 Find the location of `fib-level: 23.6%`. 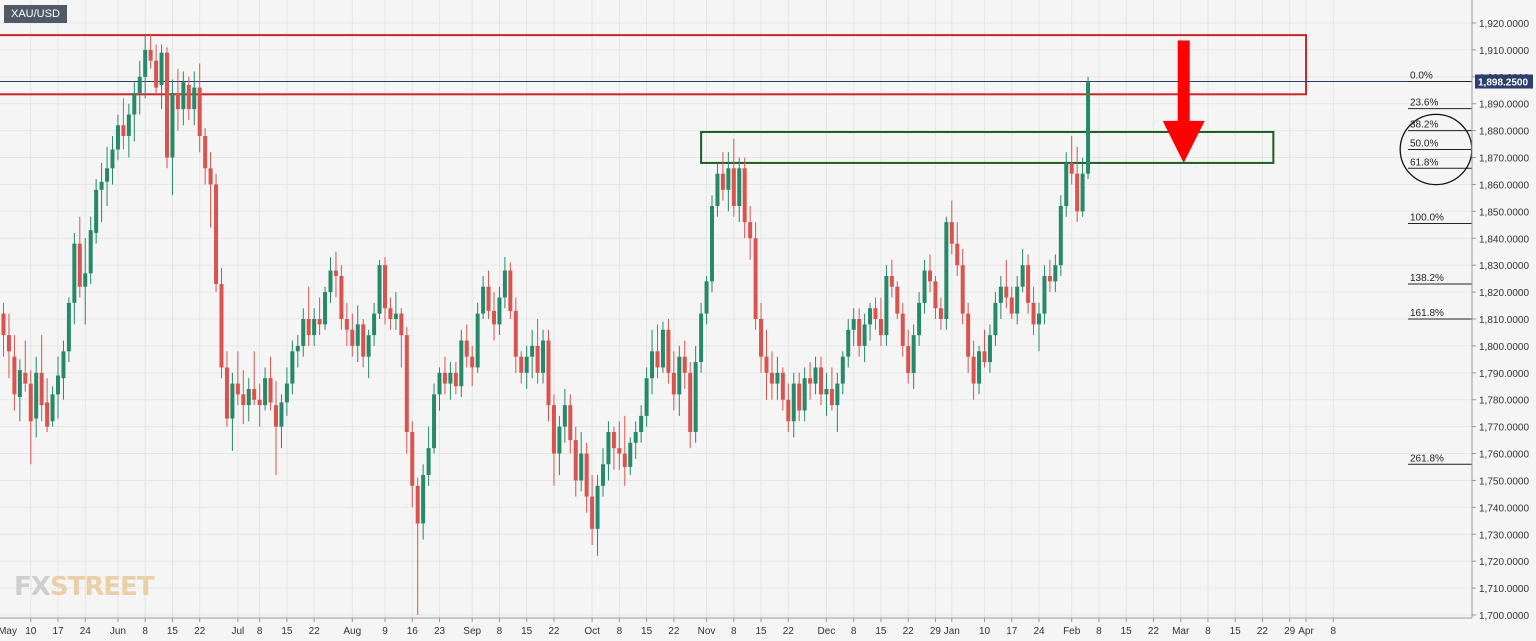

fib-level: 23.6% is located at coordinates (1440, 104).